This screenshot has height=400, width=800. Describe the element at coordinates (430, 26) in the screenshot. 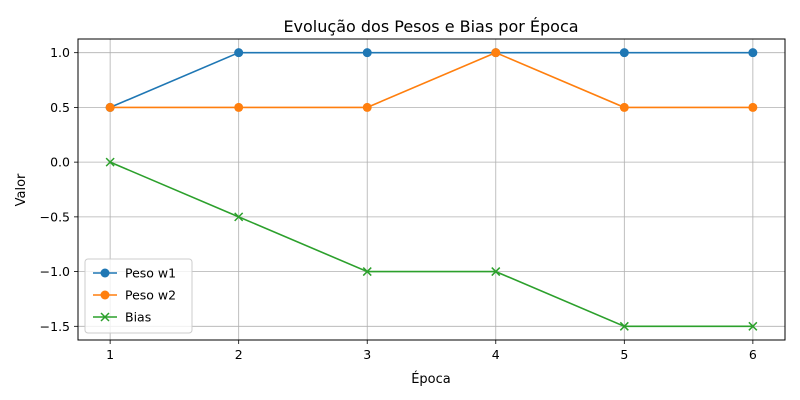

I see `chart-title: Evolução dos Pesos e Bias por Época` at that location.